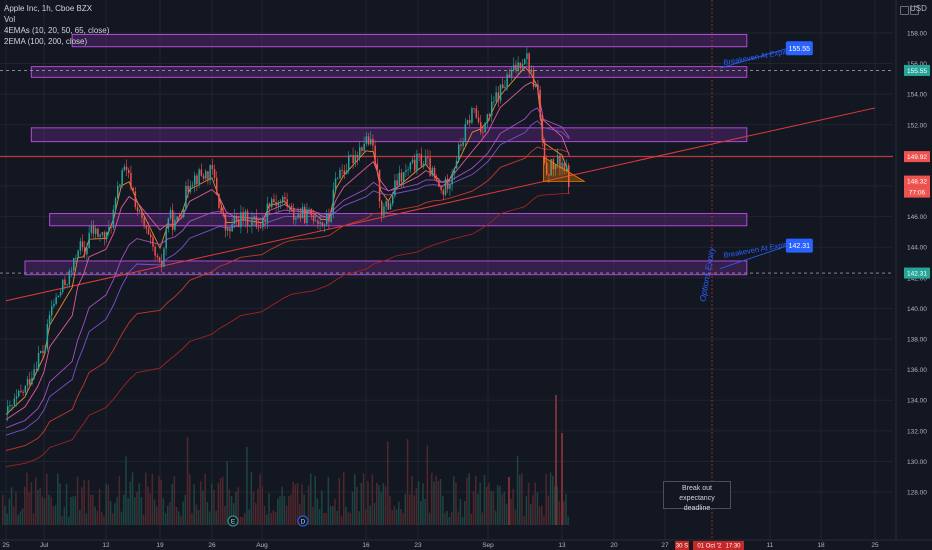 This screenshot has width=932, height=550. What do you see at coordinates (914, 10) in the screenshot?
I see `settings-icon` at bounding box center [914, 10].